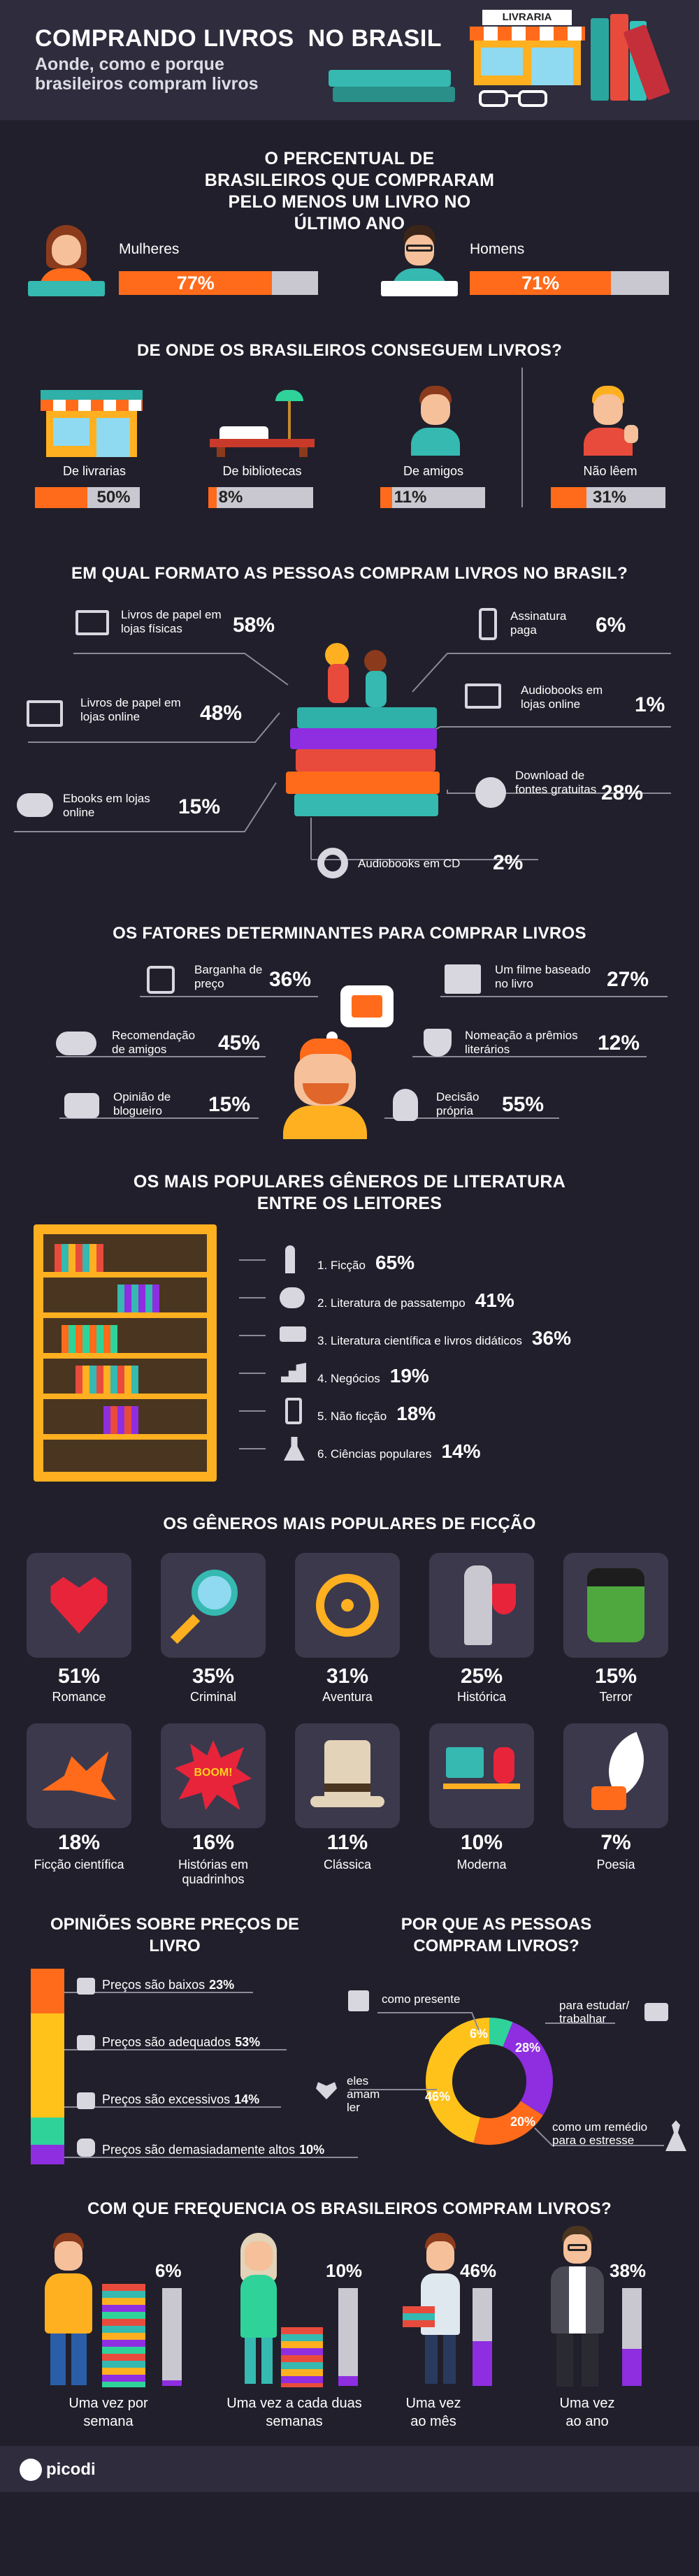 The image size is (699, 2576). Describe the element at coordinates (367, 737) in the screenshot. I see `readers-on-books-illustration` at that location.